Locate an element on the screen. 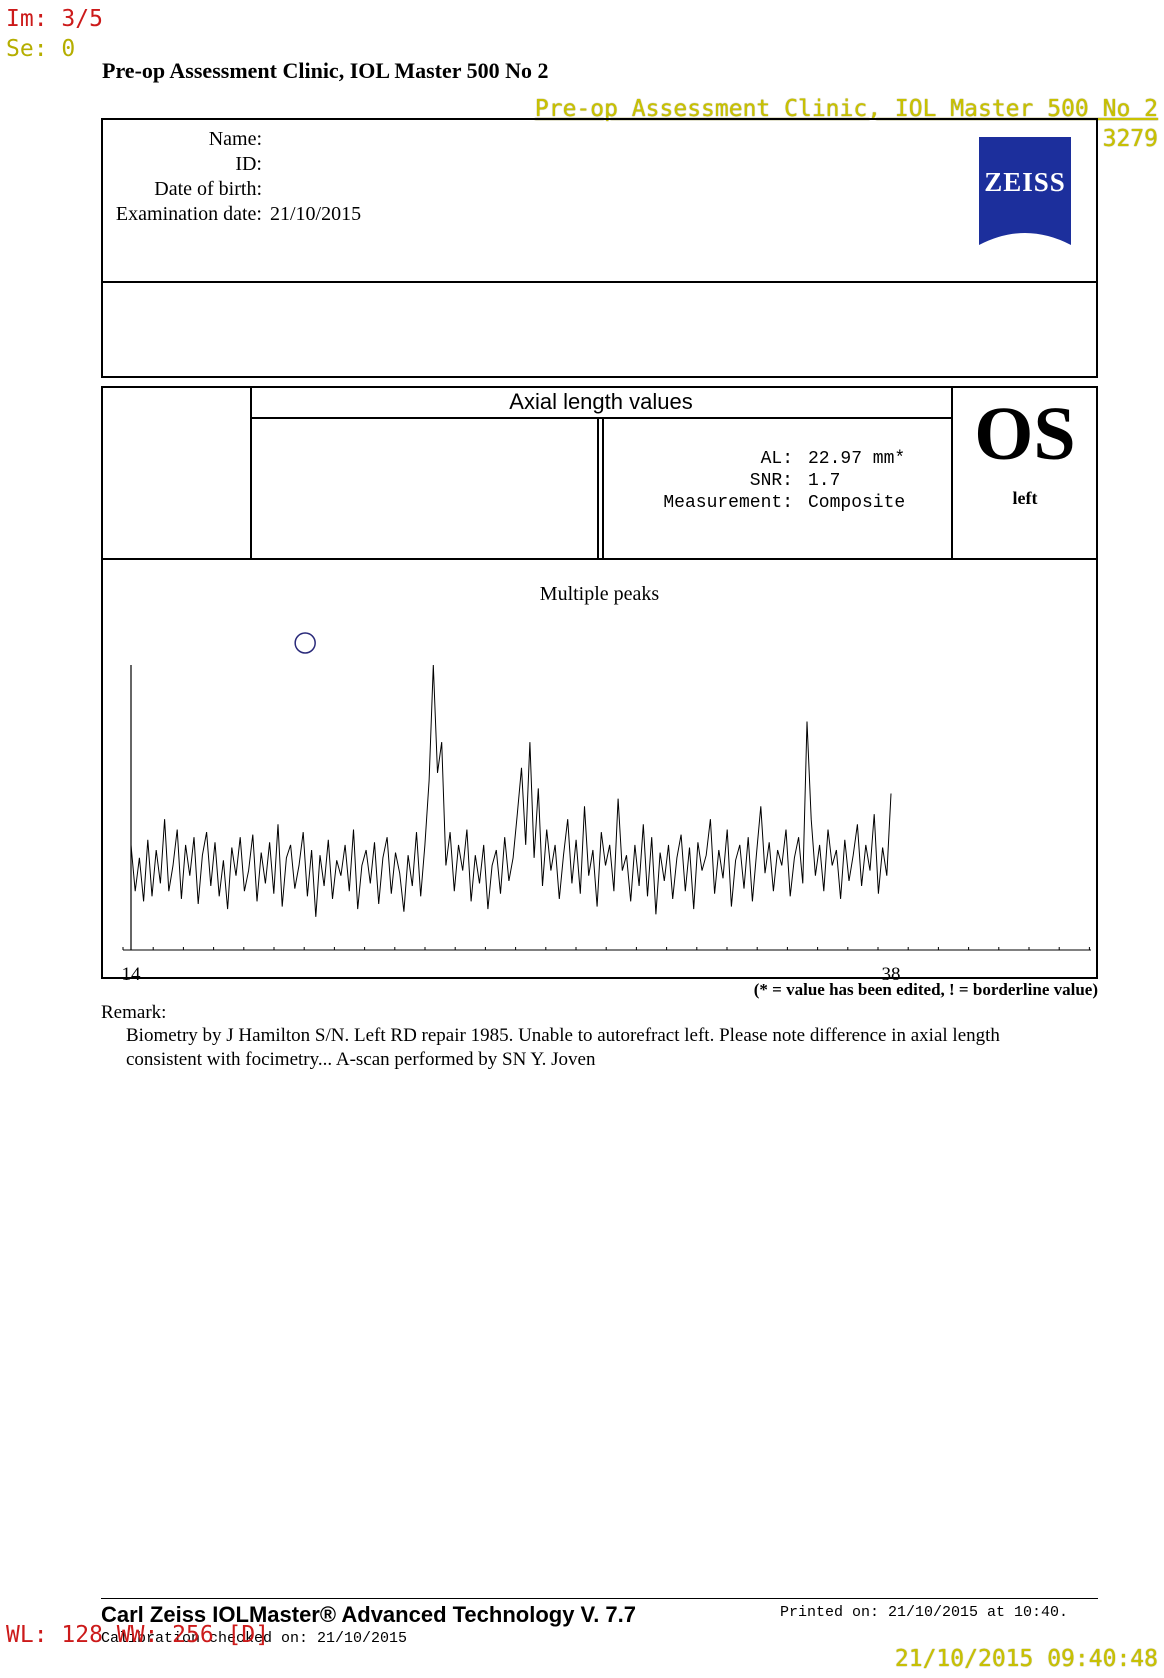  image-index-overlay: Im: 3/5 is located at coordinates (54, 19).